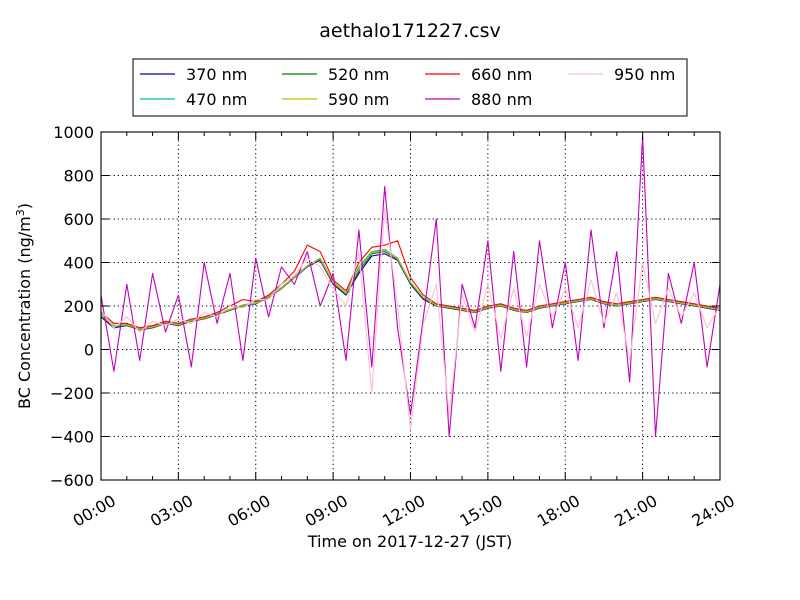  I want to click on x-tick-label: 06:00, so click(248, 511).